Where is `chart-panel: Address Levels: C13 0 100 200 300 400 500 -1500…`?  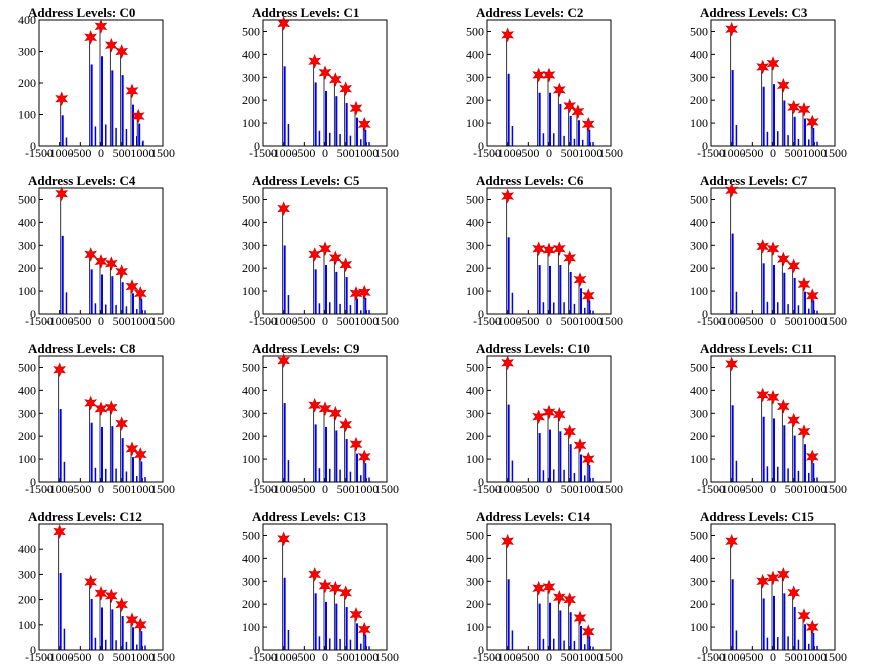 chart-panel: Address Levels: C13 0 100 200 300 400 500 -1500… is located at coordinates (320, 586).